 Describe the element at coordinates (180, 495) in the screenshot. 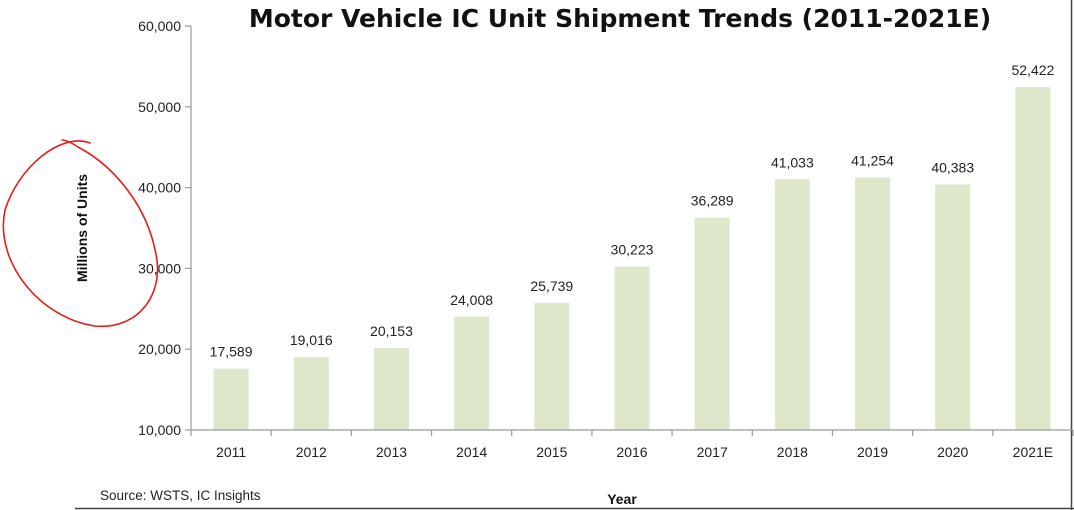

I see `source-note: Source: WSTS, IC Insights` at that location.